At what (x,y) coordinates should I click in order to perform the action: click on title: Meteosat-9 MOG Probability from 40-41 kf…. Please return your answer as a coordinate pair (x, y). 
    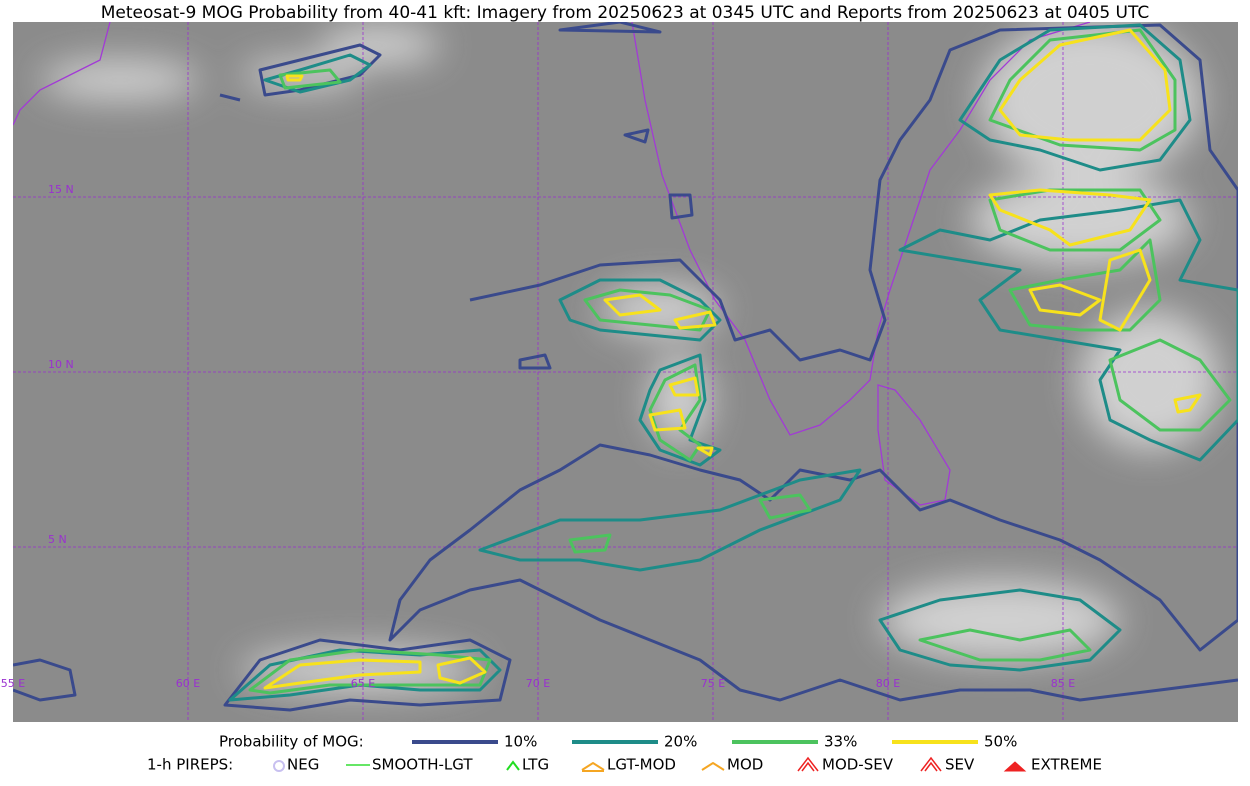
    Looking at the image, I should click on (625, 13).